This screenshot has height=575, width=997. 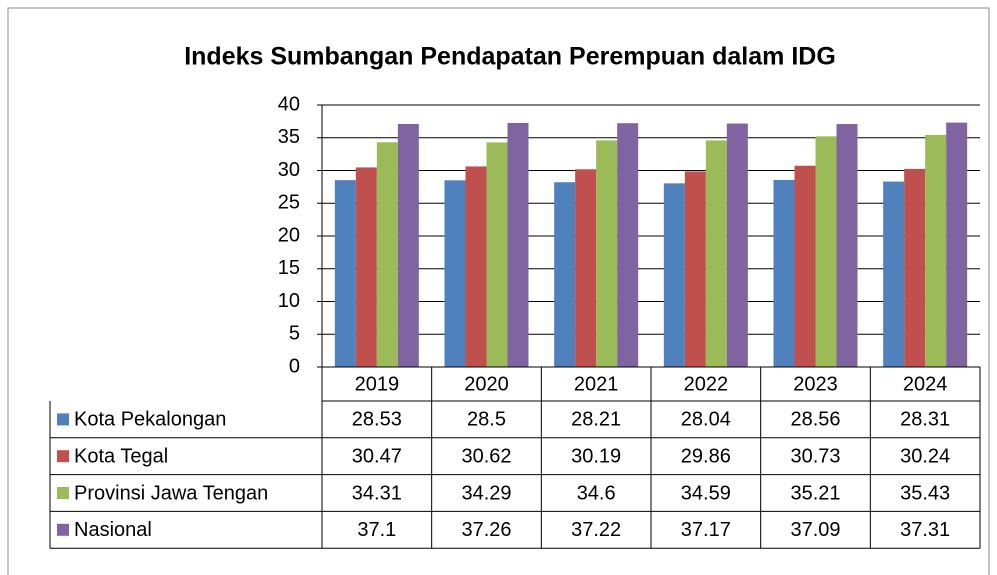 What do you see at coordinates (706, 420) in the screenshot?
I see `table-value: 28.04` at bounding box center [706, 420].